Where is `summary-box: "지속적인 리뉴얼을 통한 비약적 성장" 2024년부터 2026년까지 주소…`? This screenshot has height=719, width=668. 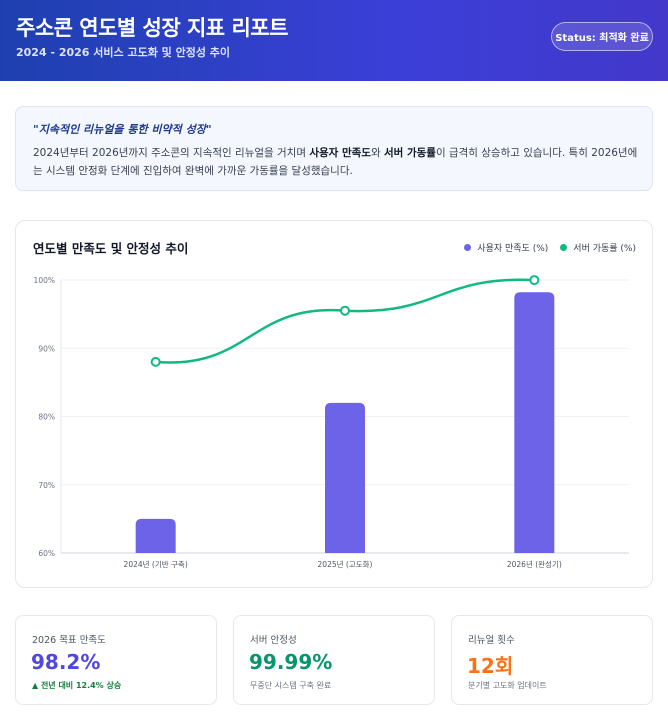 summary-box: "지속적인 리뉴얼을 통한 비약적 성장" 2024년부터 2026년까지 주소… is located at coordinates (334, 148).